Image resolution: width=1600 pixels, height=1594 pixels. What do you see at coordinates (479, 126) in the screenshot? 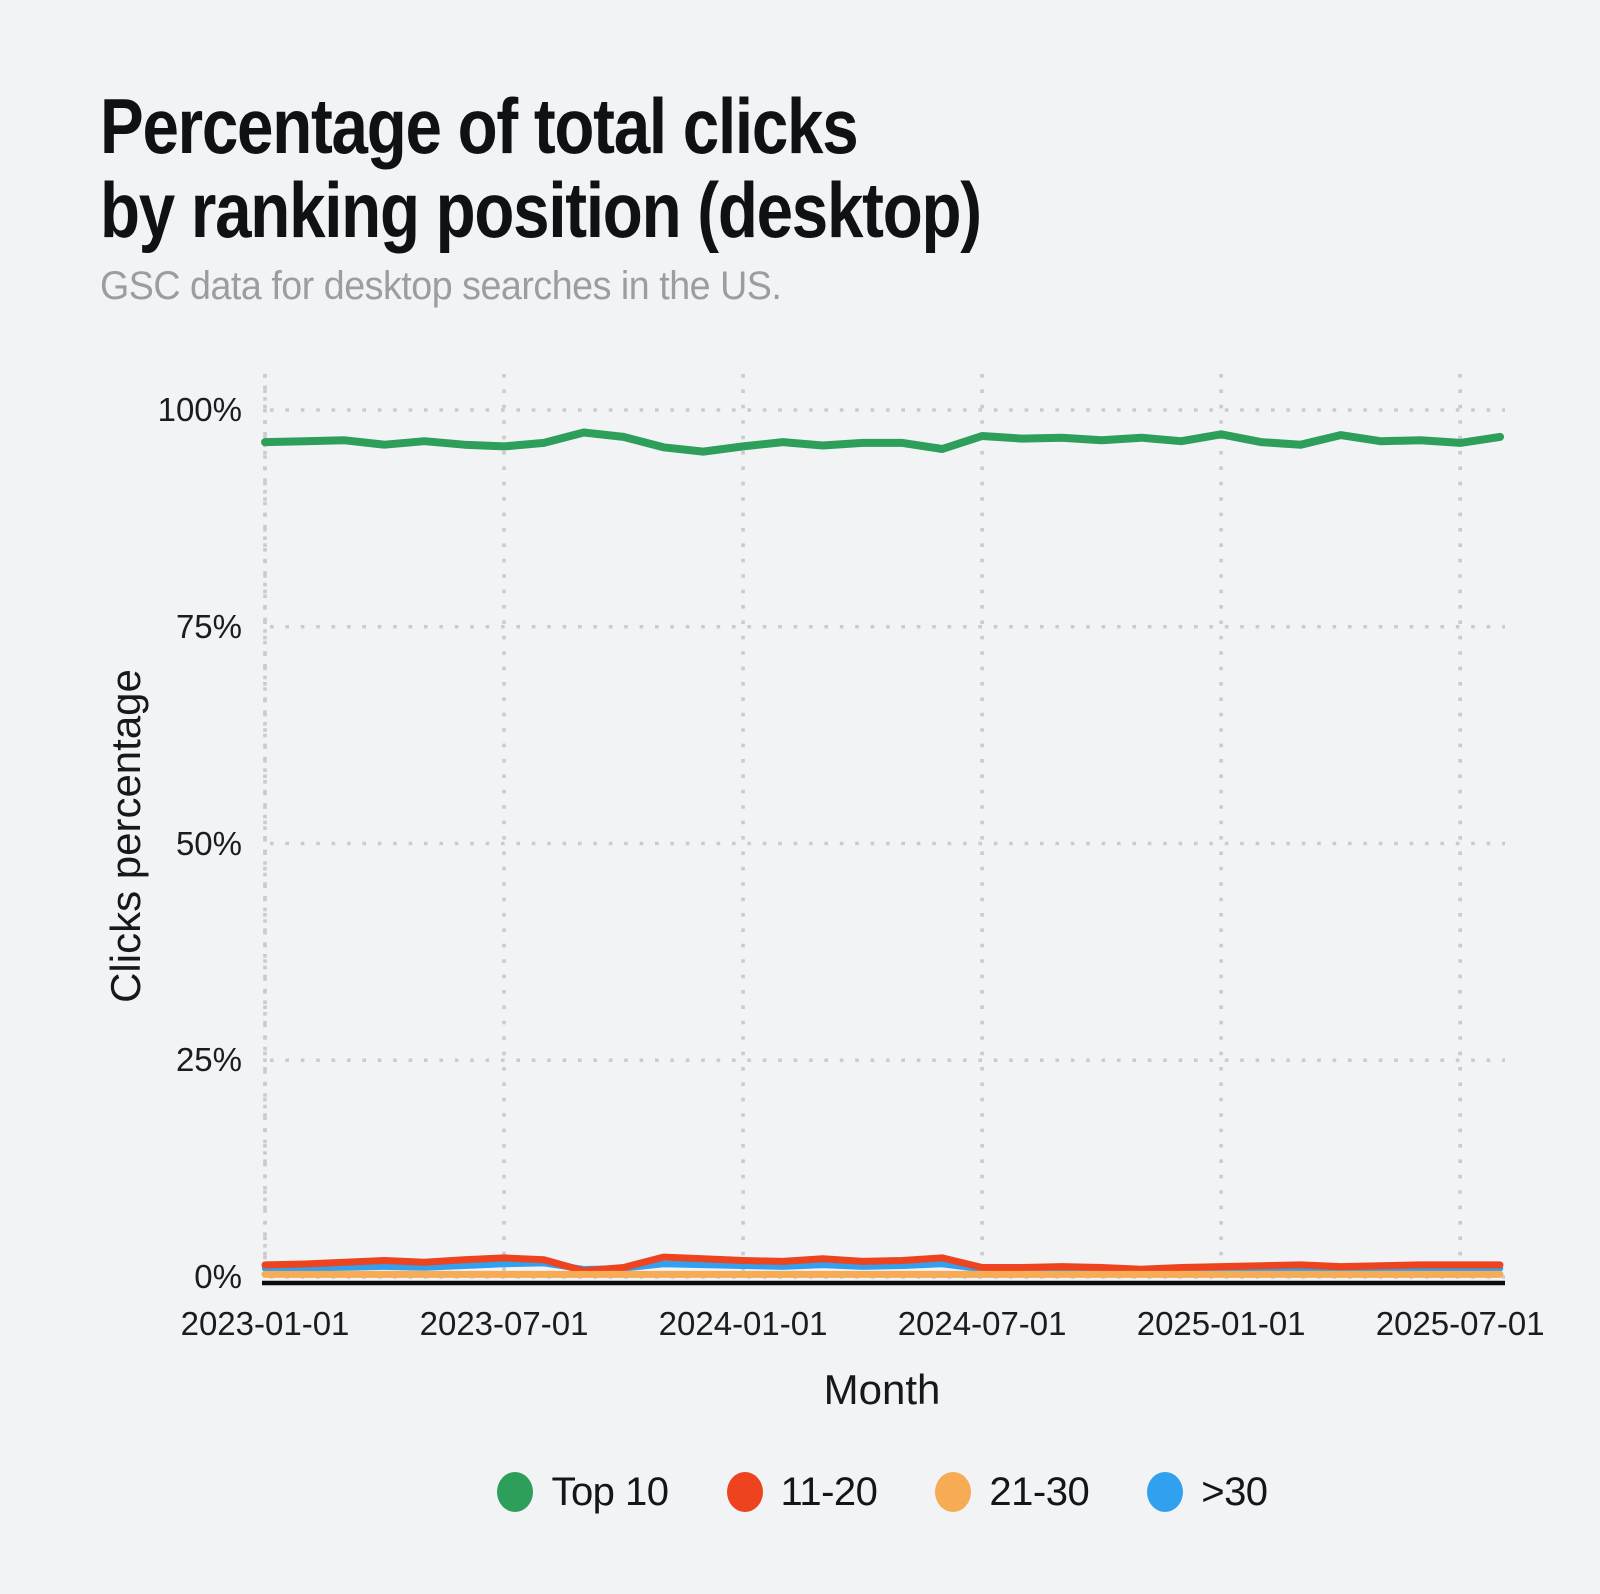
I see `page-title-line1: Percentage of total clicks` at bounding box center [479, 126].